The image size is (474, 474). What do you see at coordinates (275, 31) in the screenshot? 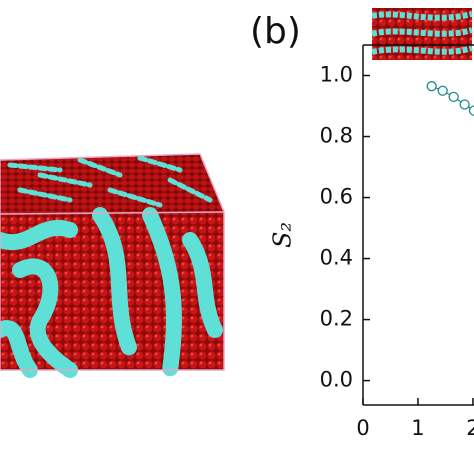
I see `panel-label: (b)` at bounding box center [275, 31].